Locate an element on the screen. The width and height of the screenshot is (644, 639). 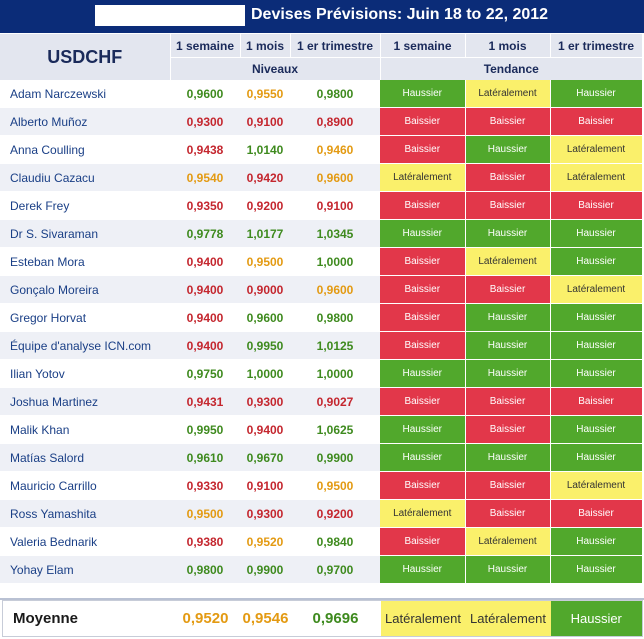
spacer-cell is located at coordinates (321, 588).